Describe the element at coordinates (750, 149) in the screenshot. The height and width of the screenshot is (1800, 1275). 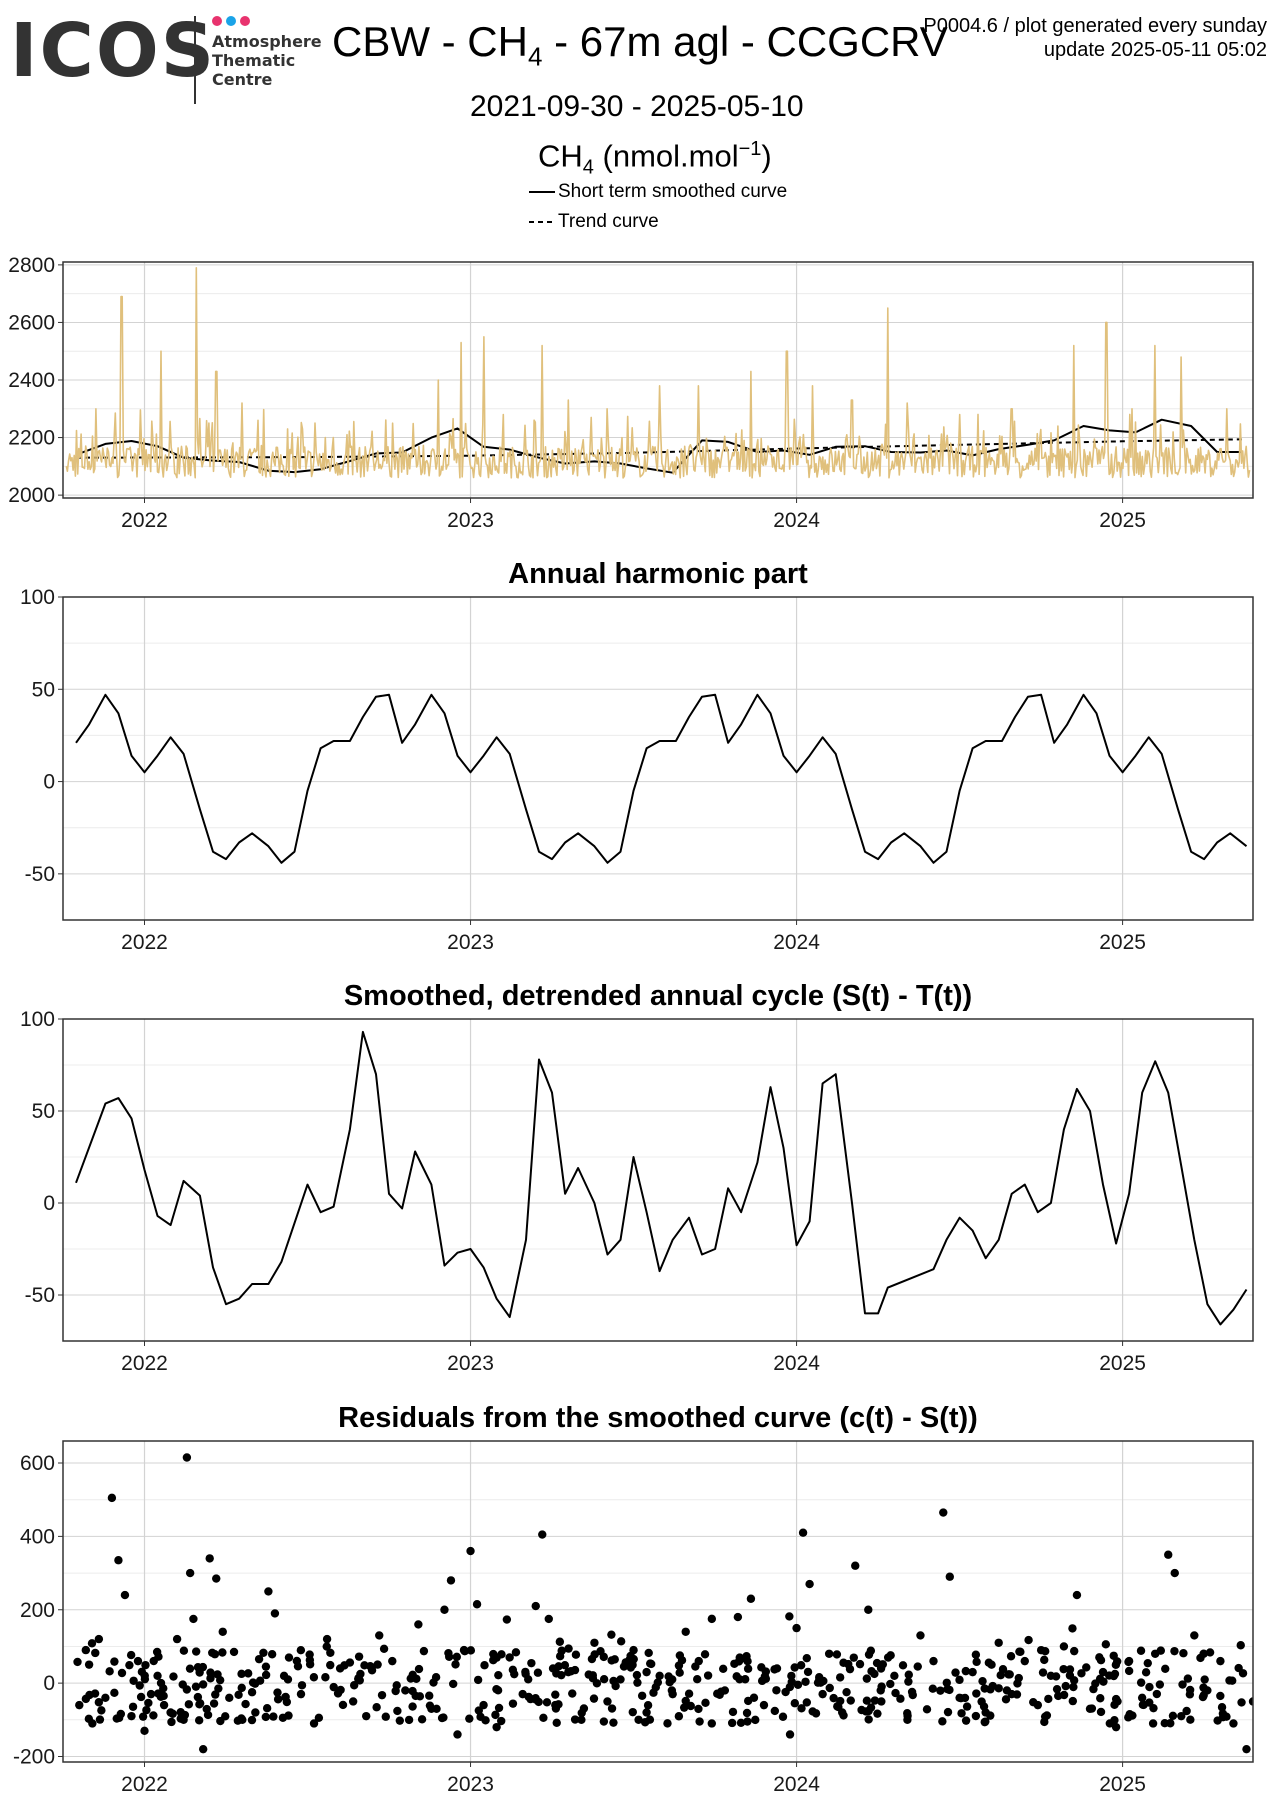
I see `unit-superscript: −1` at that location.